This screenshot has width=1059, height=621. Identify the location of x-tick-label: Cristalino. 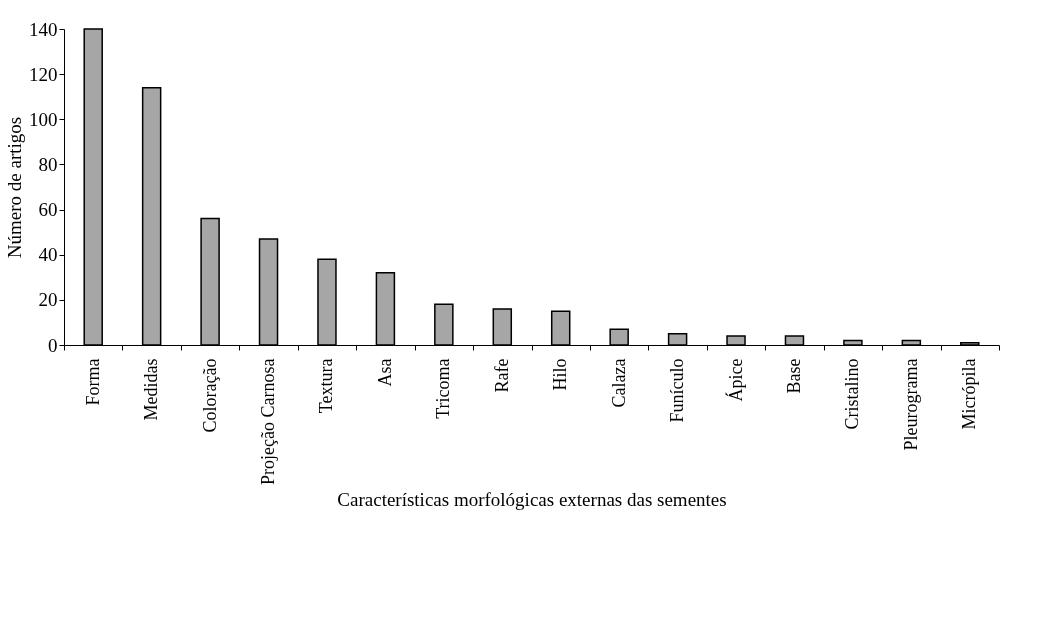
(852, 394).